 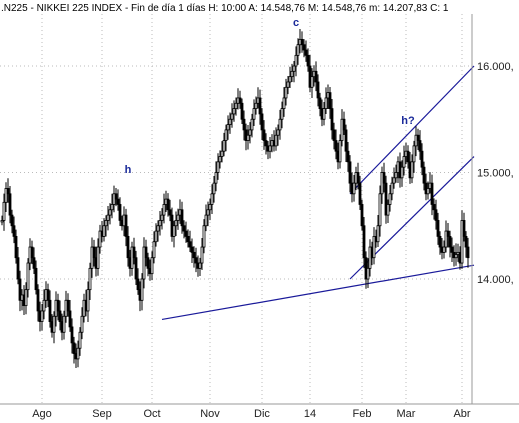 I want to click on trendline-support, so click(x=318, y=292).